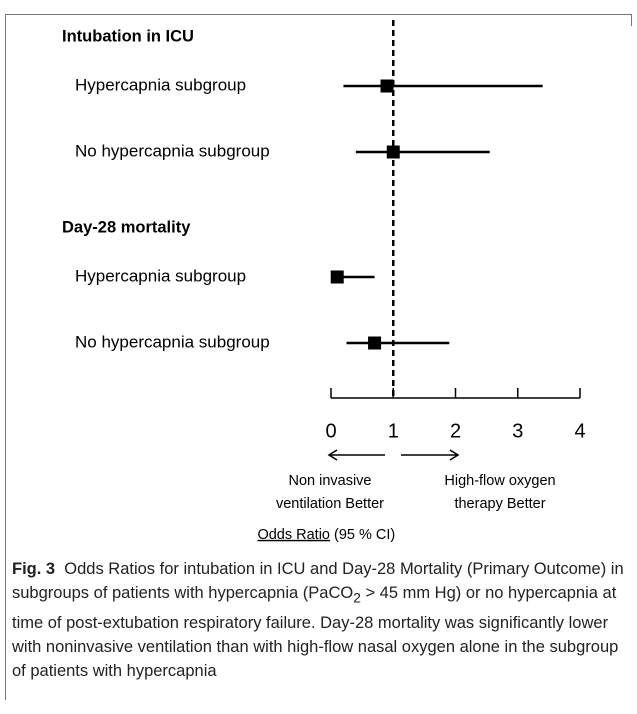 The height and width of the screenshot is (714, 637). What do you see at coordinates (126, 227) in the screenshot?
I see `section-title: Day-28 mortality` at bounding box center [126, 227].